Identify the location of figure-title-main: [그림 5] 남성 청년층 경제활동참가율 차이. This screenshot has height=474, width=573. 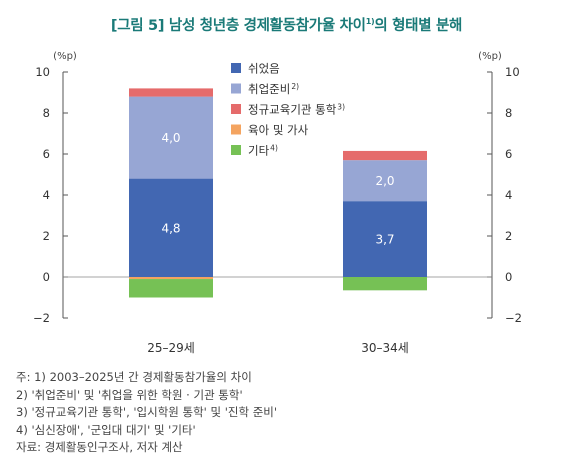
(238, 26).